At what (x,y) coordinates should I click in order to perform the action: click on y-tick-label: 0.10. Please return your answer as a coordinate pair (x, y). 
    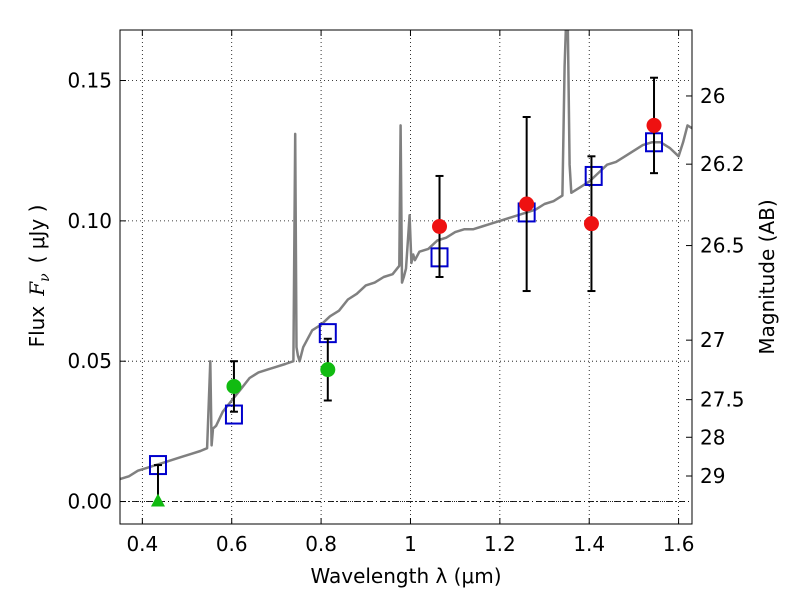
    Looking at the image, I should click on (89, 221).